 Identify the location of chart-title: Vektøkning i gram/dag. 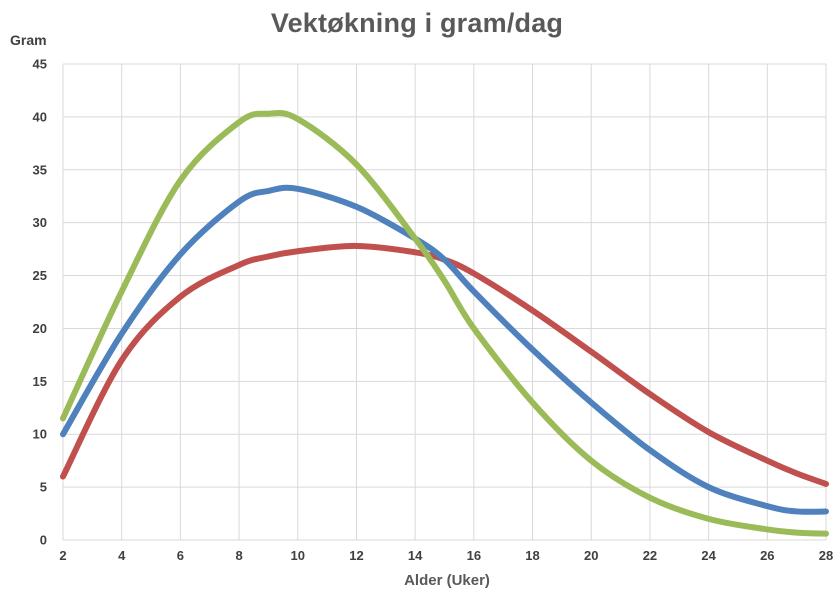
(417, 23).